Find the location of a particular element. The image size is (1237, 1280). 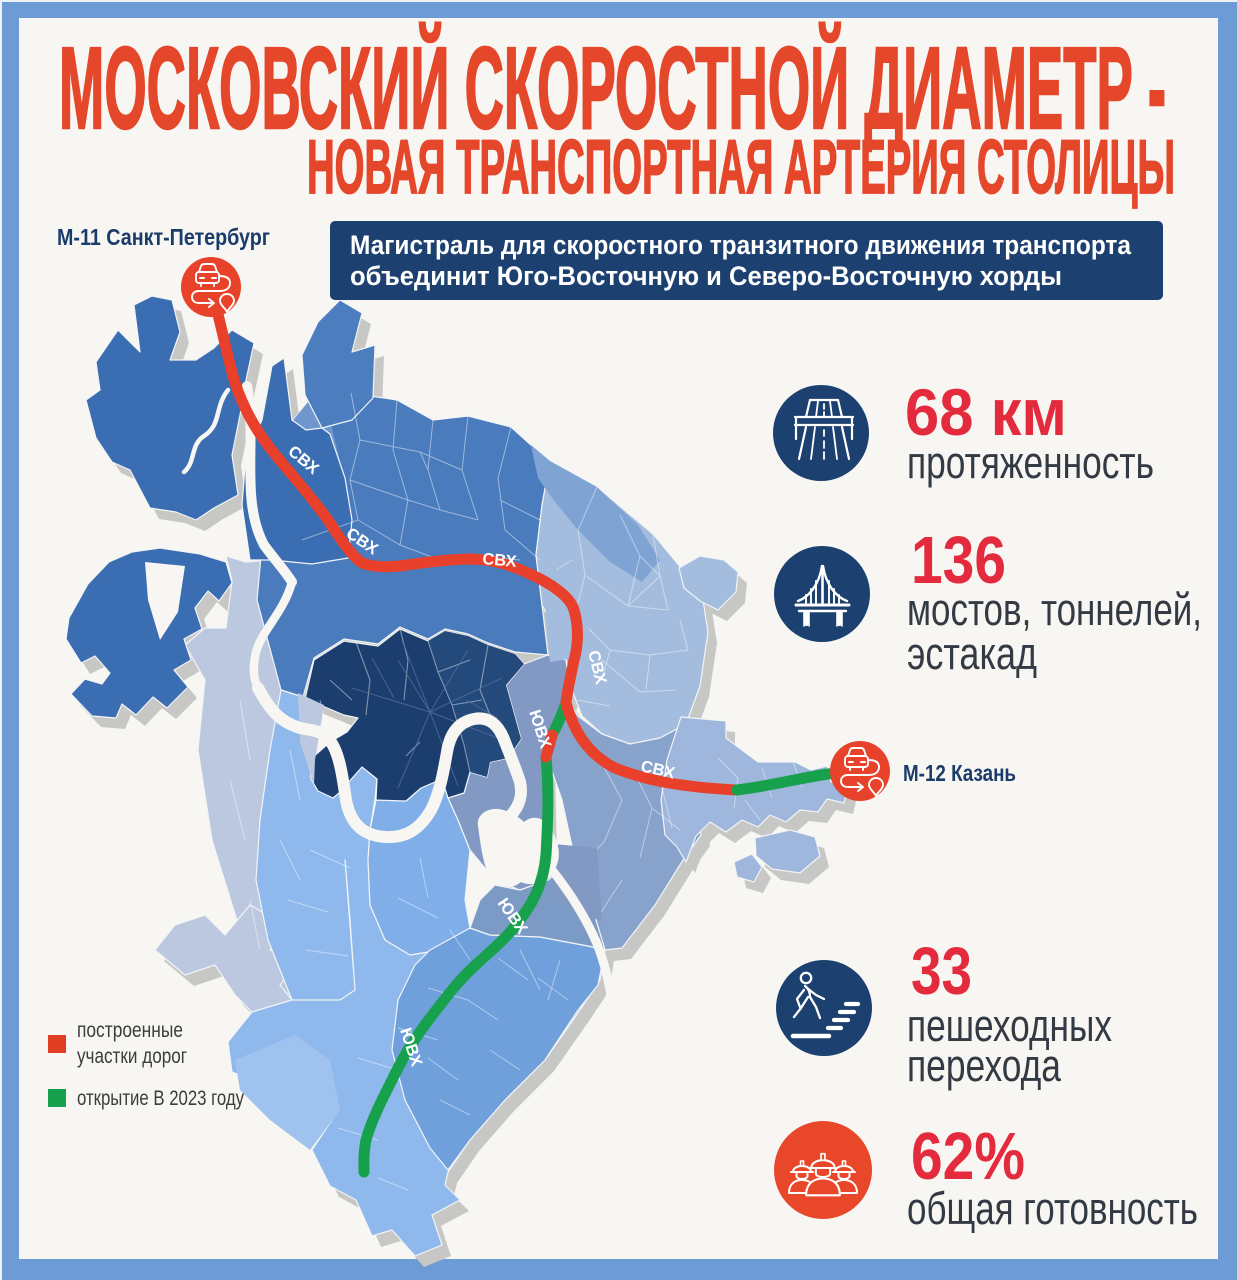

svg-text:МОСКОВСКИЙ СКОРОСТНОЙ ДИАМЕТР: МОСКОВСКИЙ СКОРОСТНОЙ ДИАМЕТР - is located at coordinates (612, 87).